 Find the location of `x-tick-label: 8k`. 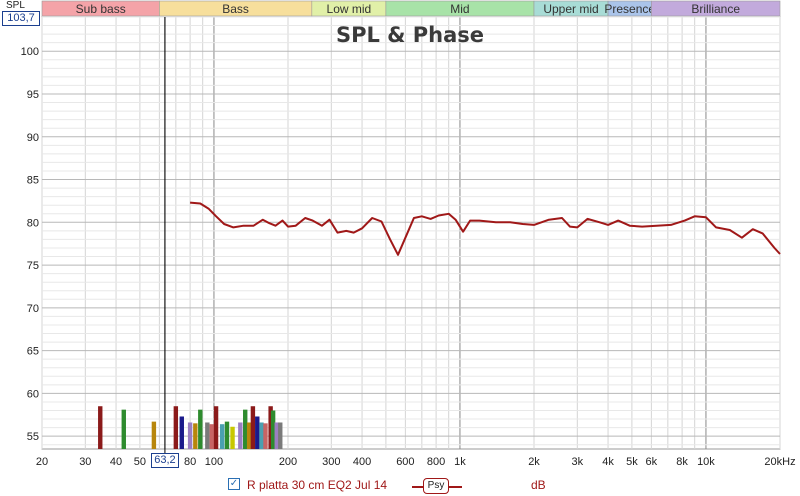

x-tick-label: 8k is located at coordinates (682, 462).